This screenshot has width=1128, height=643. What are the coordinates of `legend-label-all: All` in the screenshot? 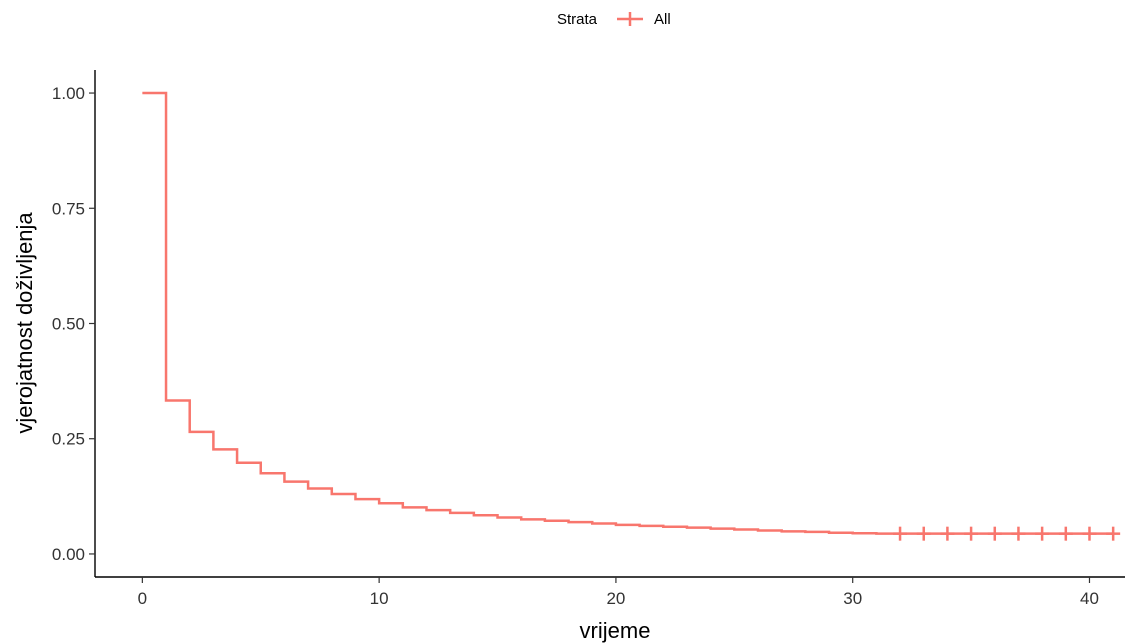 It's located at (662, 19).